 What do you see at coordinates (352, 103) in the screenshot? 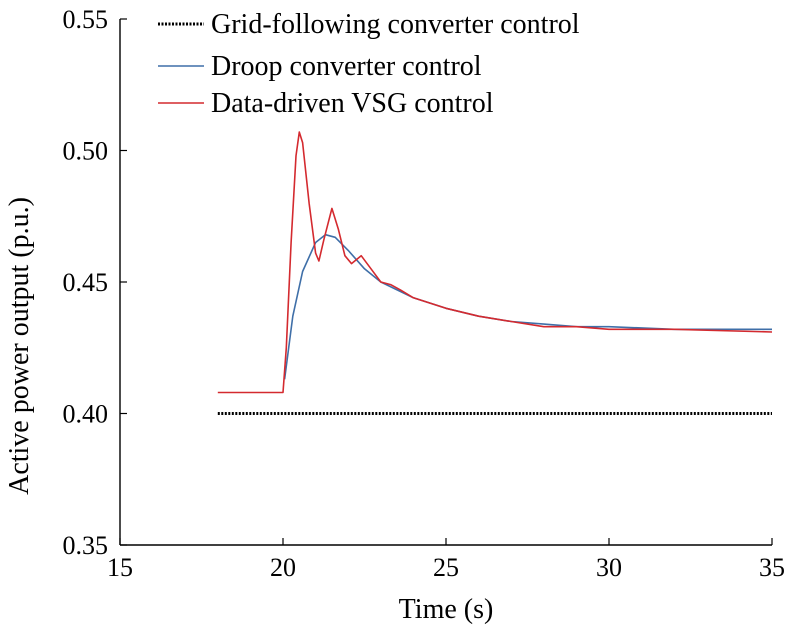
I see `legend-label-3: Data-driven VSG control` at bounding box center [352, 103].